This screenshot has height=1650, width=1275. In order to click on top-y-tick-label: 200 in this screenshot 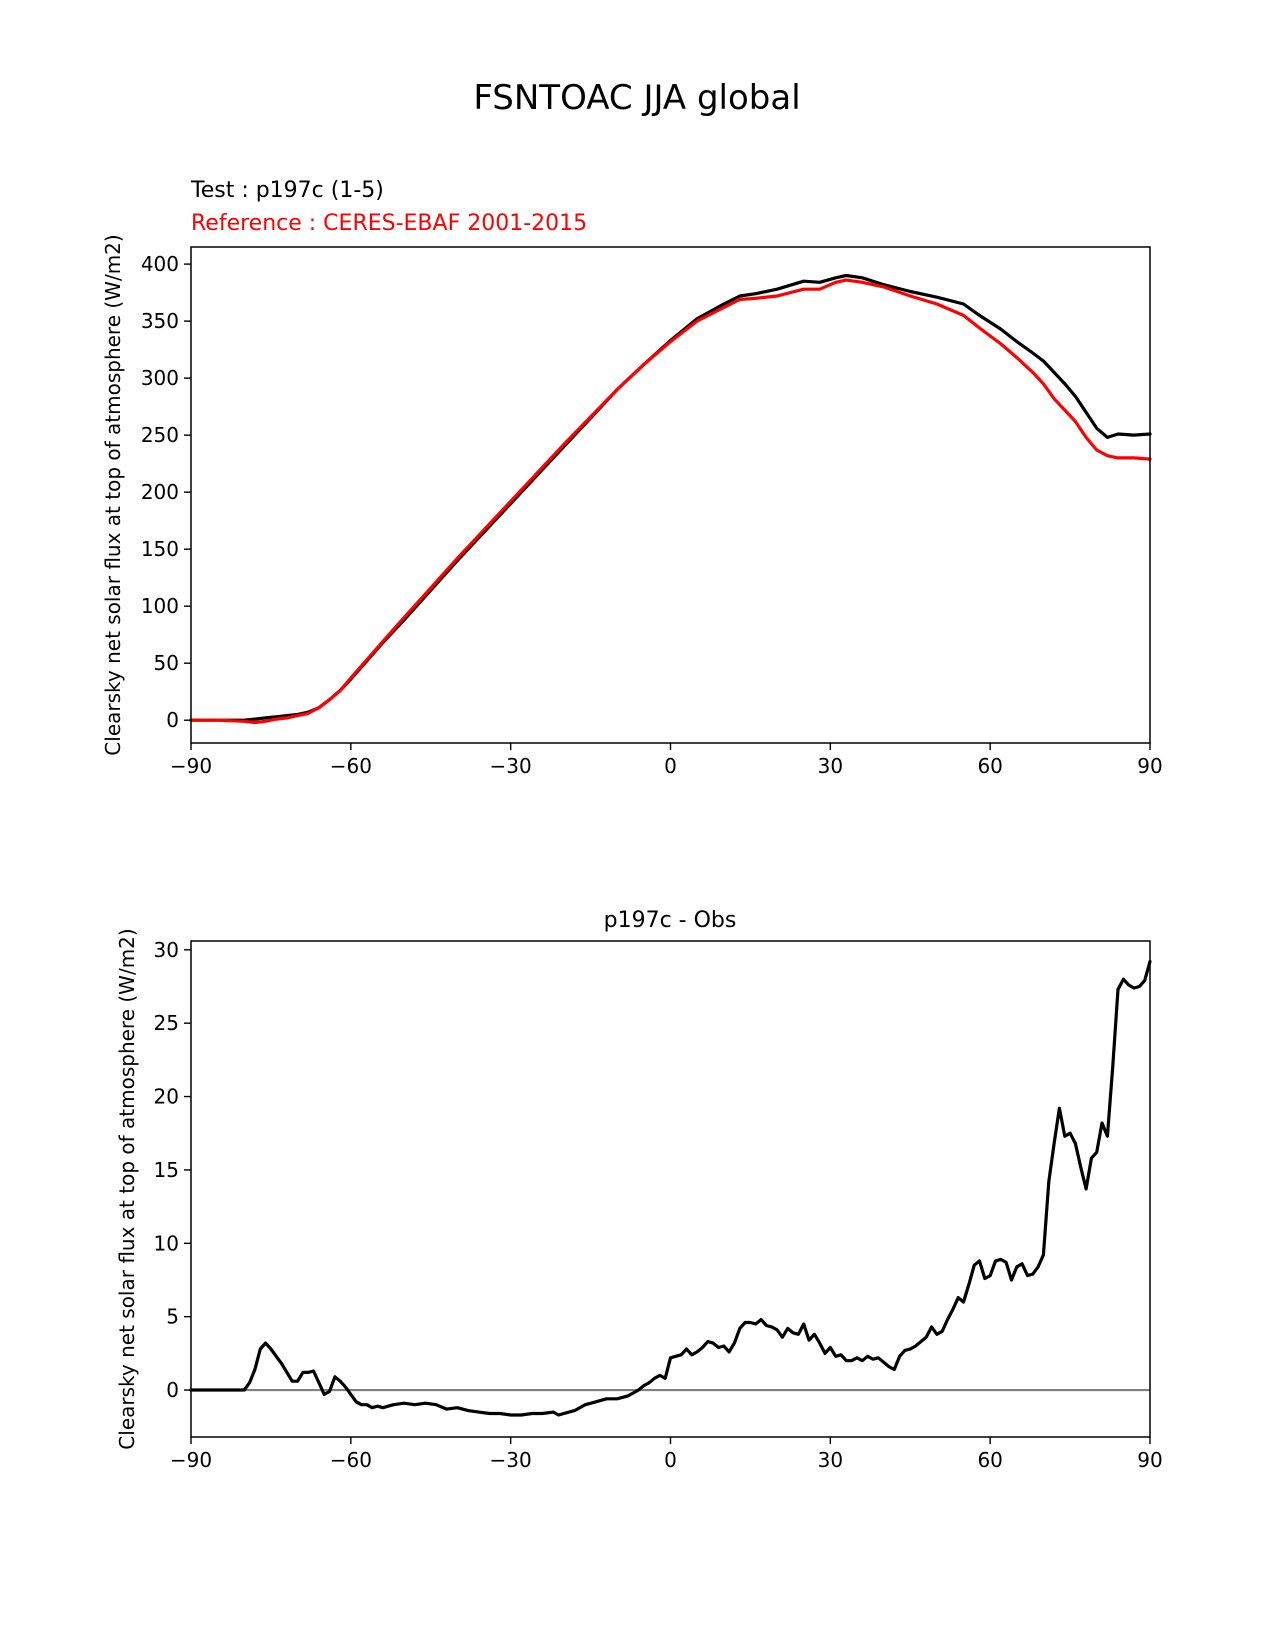, I will do `click(160, 492)`.